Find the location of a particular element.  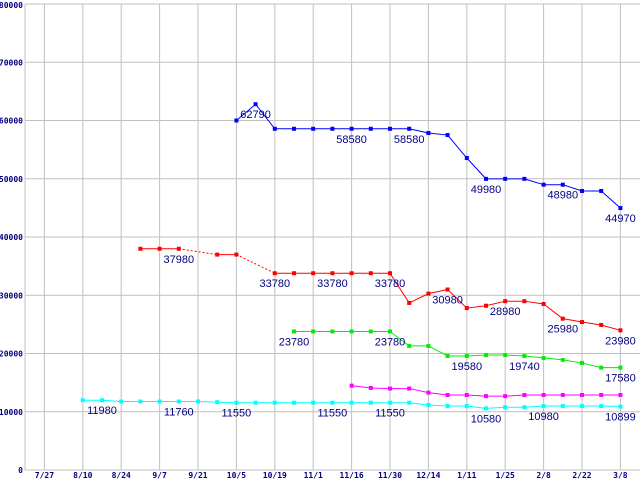

y-tick-label: 0 is located at coordinates (20, 470).